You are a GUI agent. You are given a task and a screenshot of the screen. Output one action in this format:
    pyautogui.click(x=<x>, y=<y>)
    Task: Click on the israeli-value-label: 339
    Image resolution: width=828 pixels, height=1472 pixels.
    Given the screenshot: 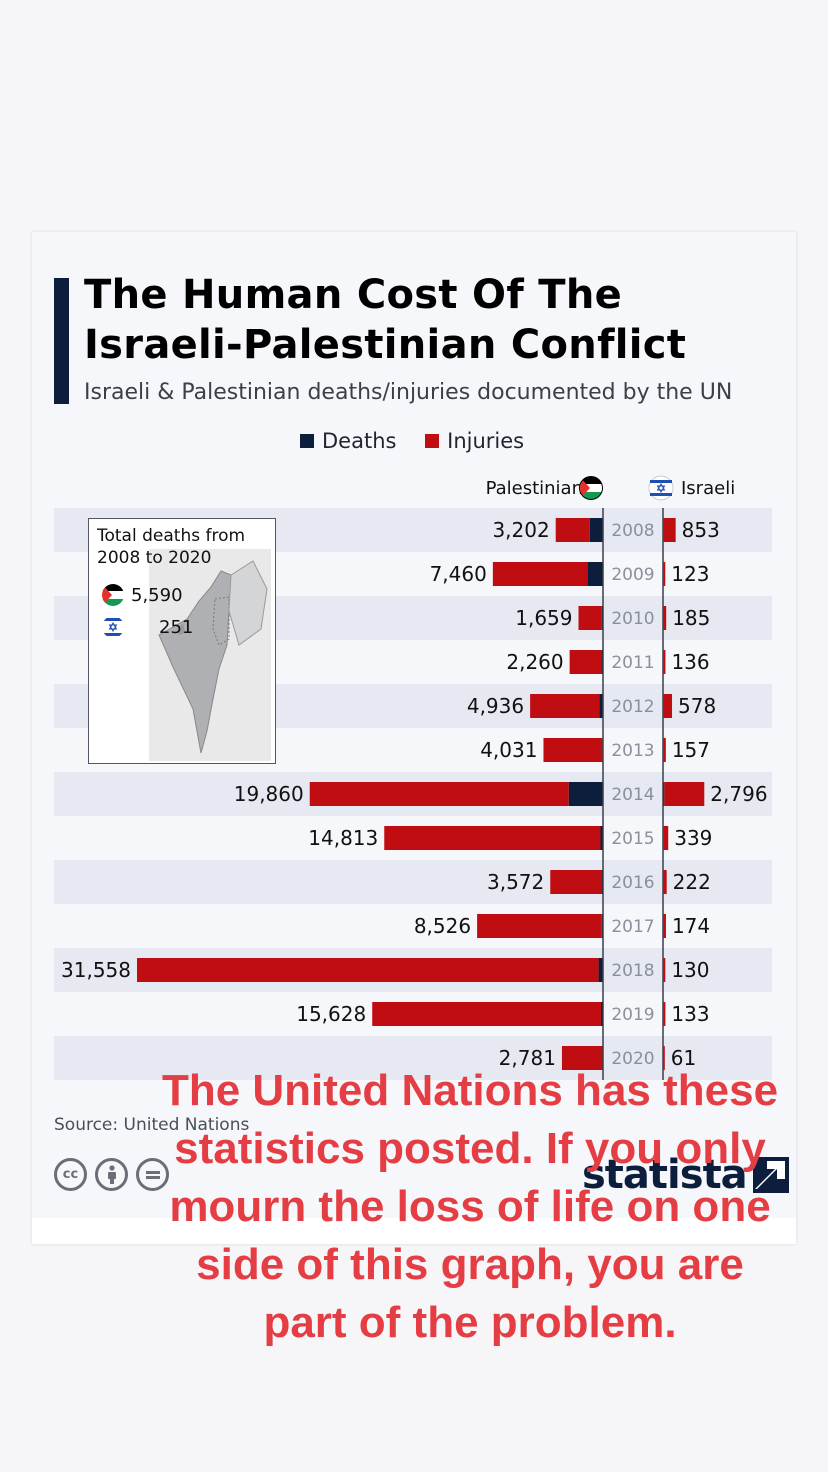 What is the action you would take?
    pyautogui.click(x=693, y=838)
    